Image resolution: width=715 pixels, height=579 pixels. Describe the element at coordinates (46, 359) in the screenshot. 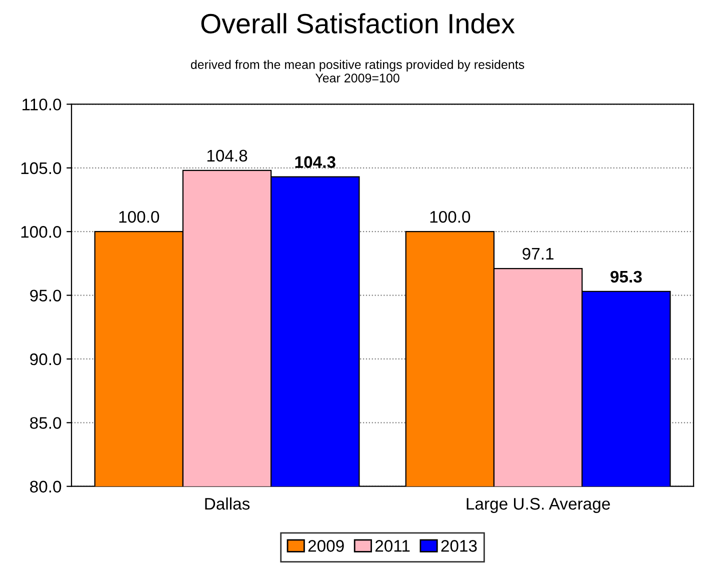

I see `y-tick-label: 90.0` at that location.